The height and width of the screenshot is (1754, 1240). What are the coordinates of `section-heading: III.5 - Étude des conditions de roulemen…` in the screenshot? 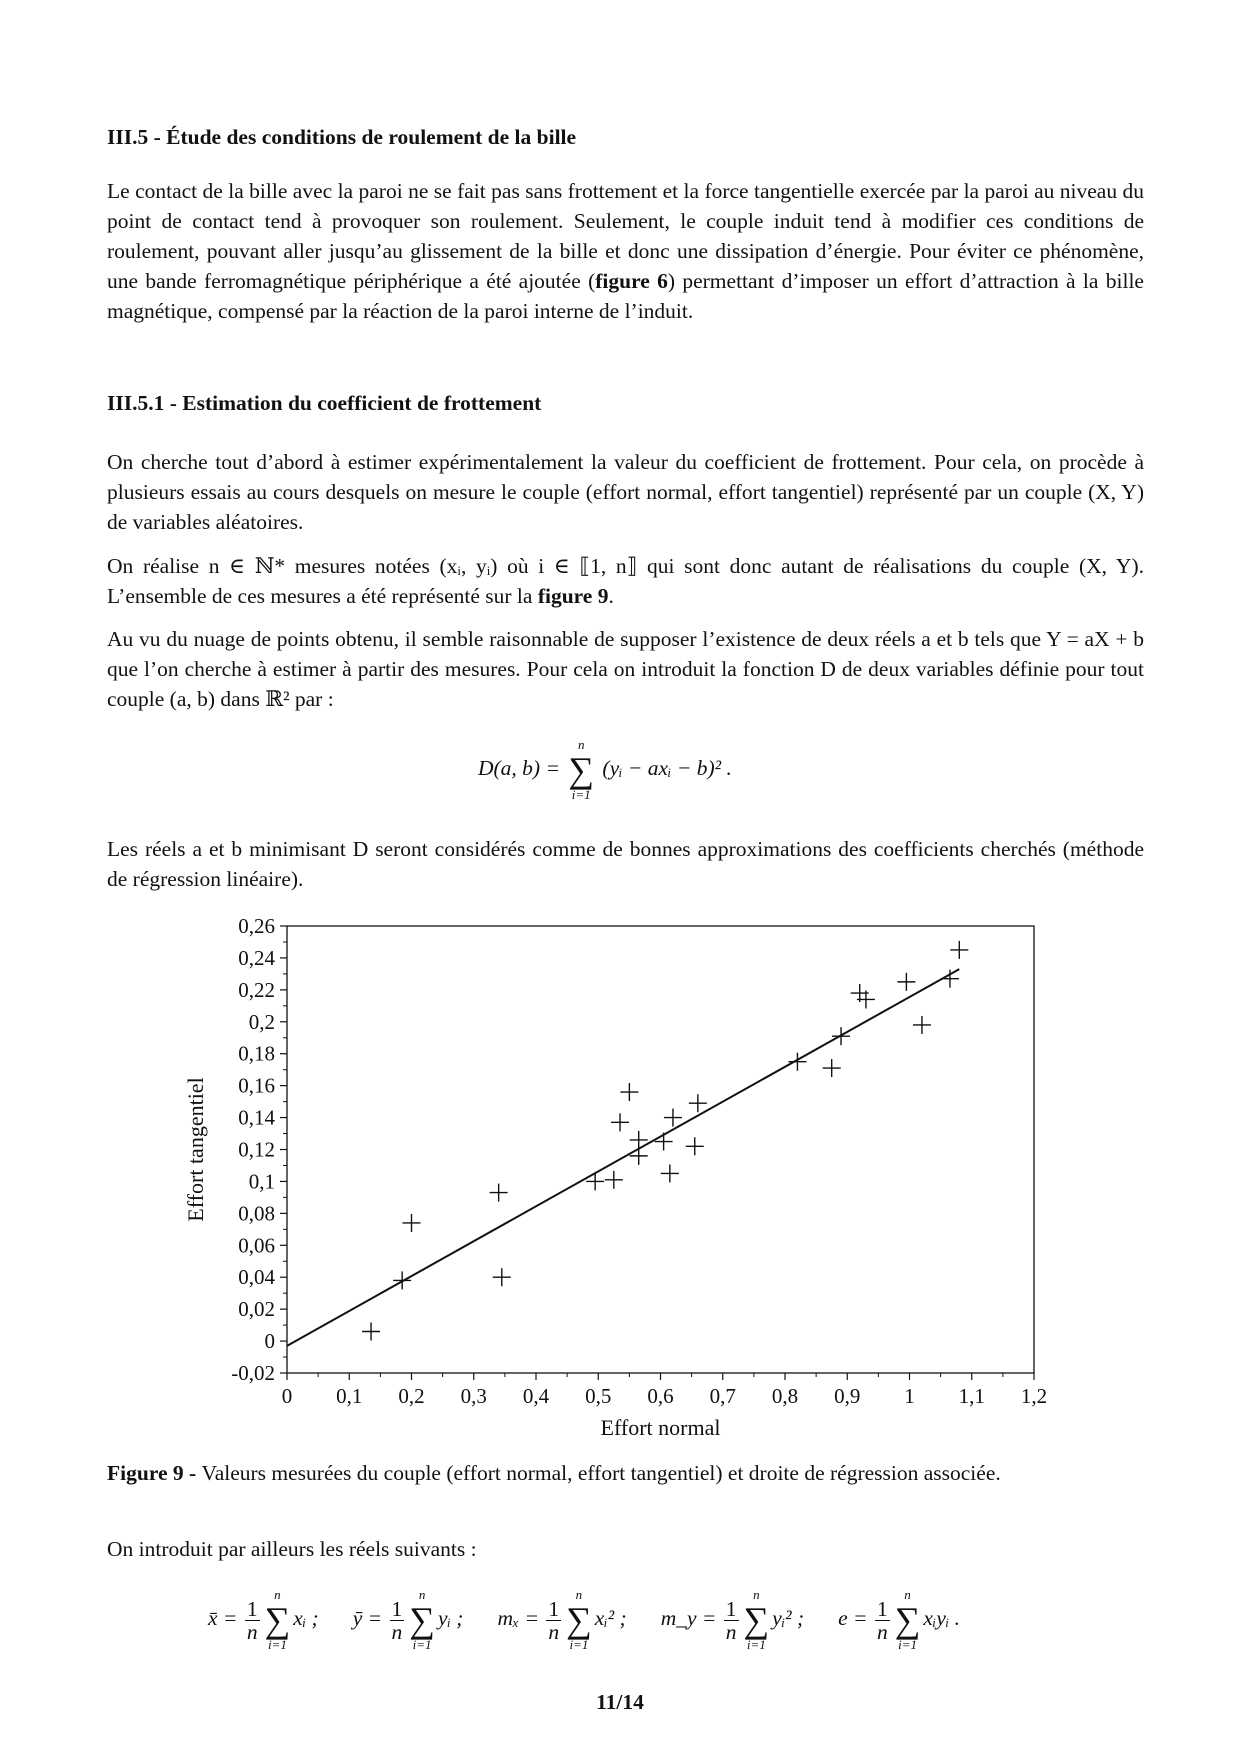 It's located at (342, 137).